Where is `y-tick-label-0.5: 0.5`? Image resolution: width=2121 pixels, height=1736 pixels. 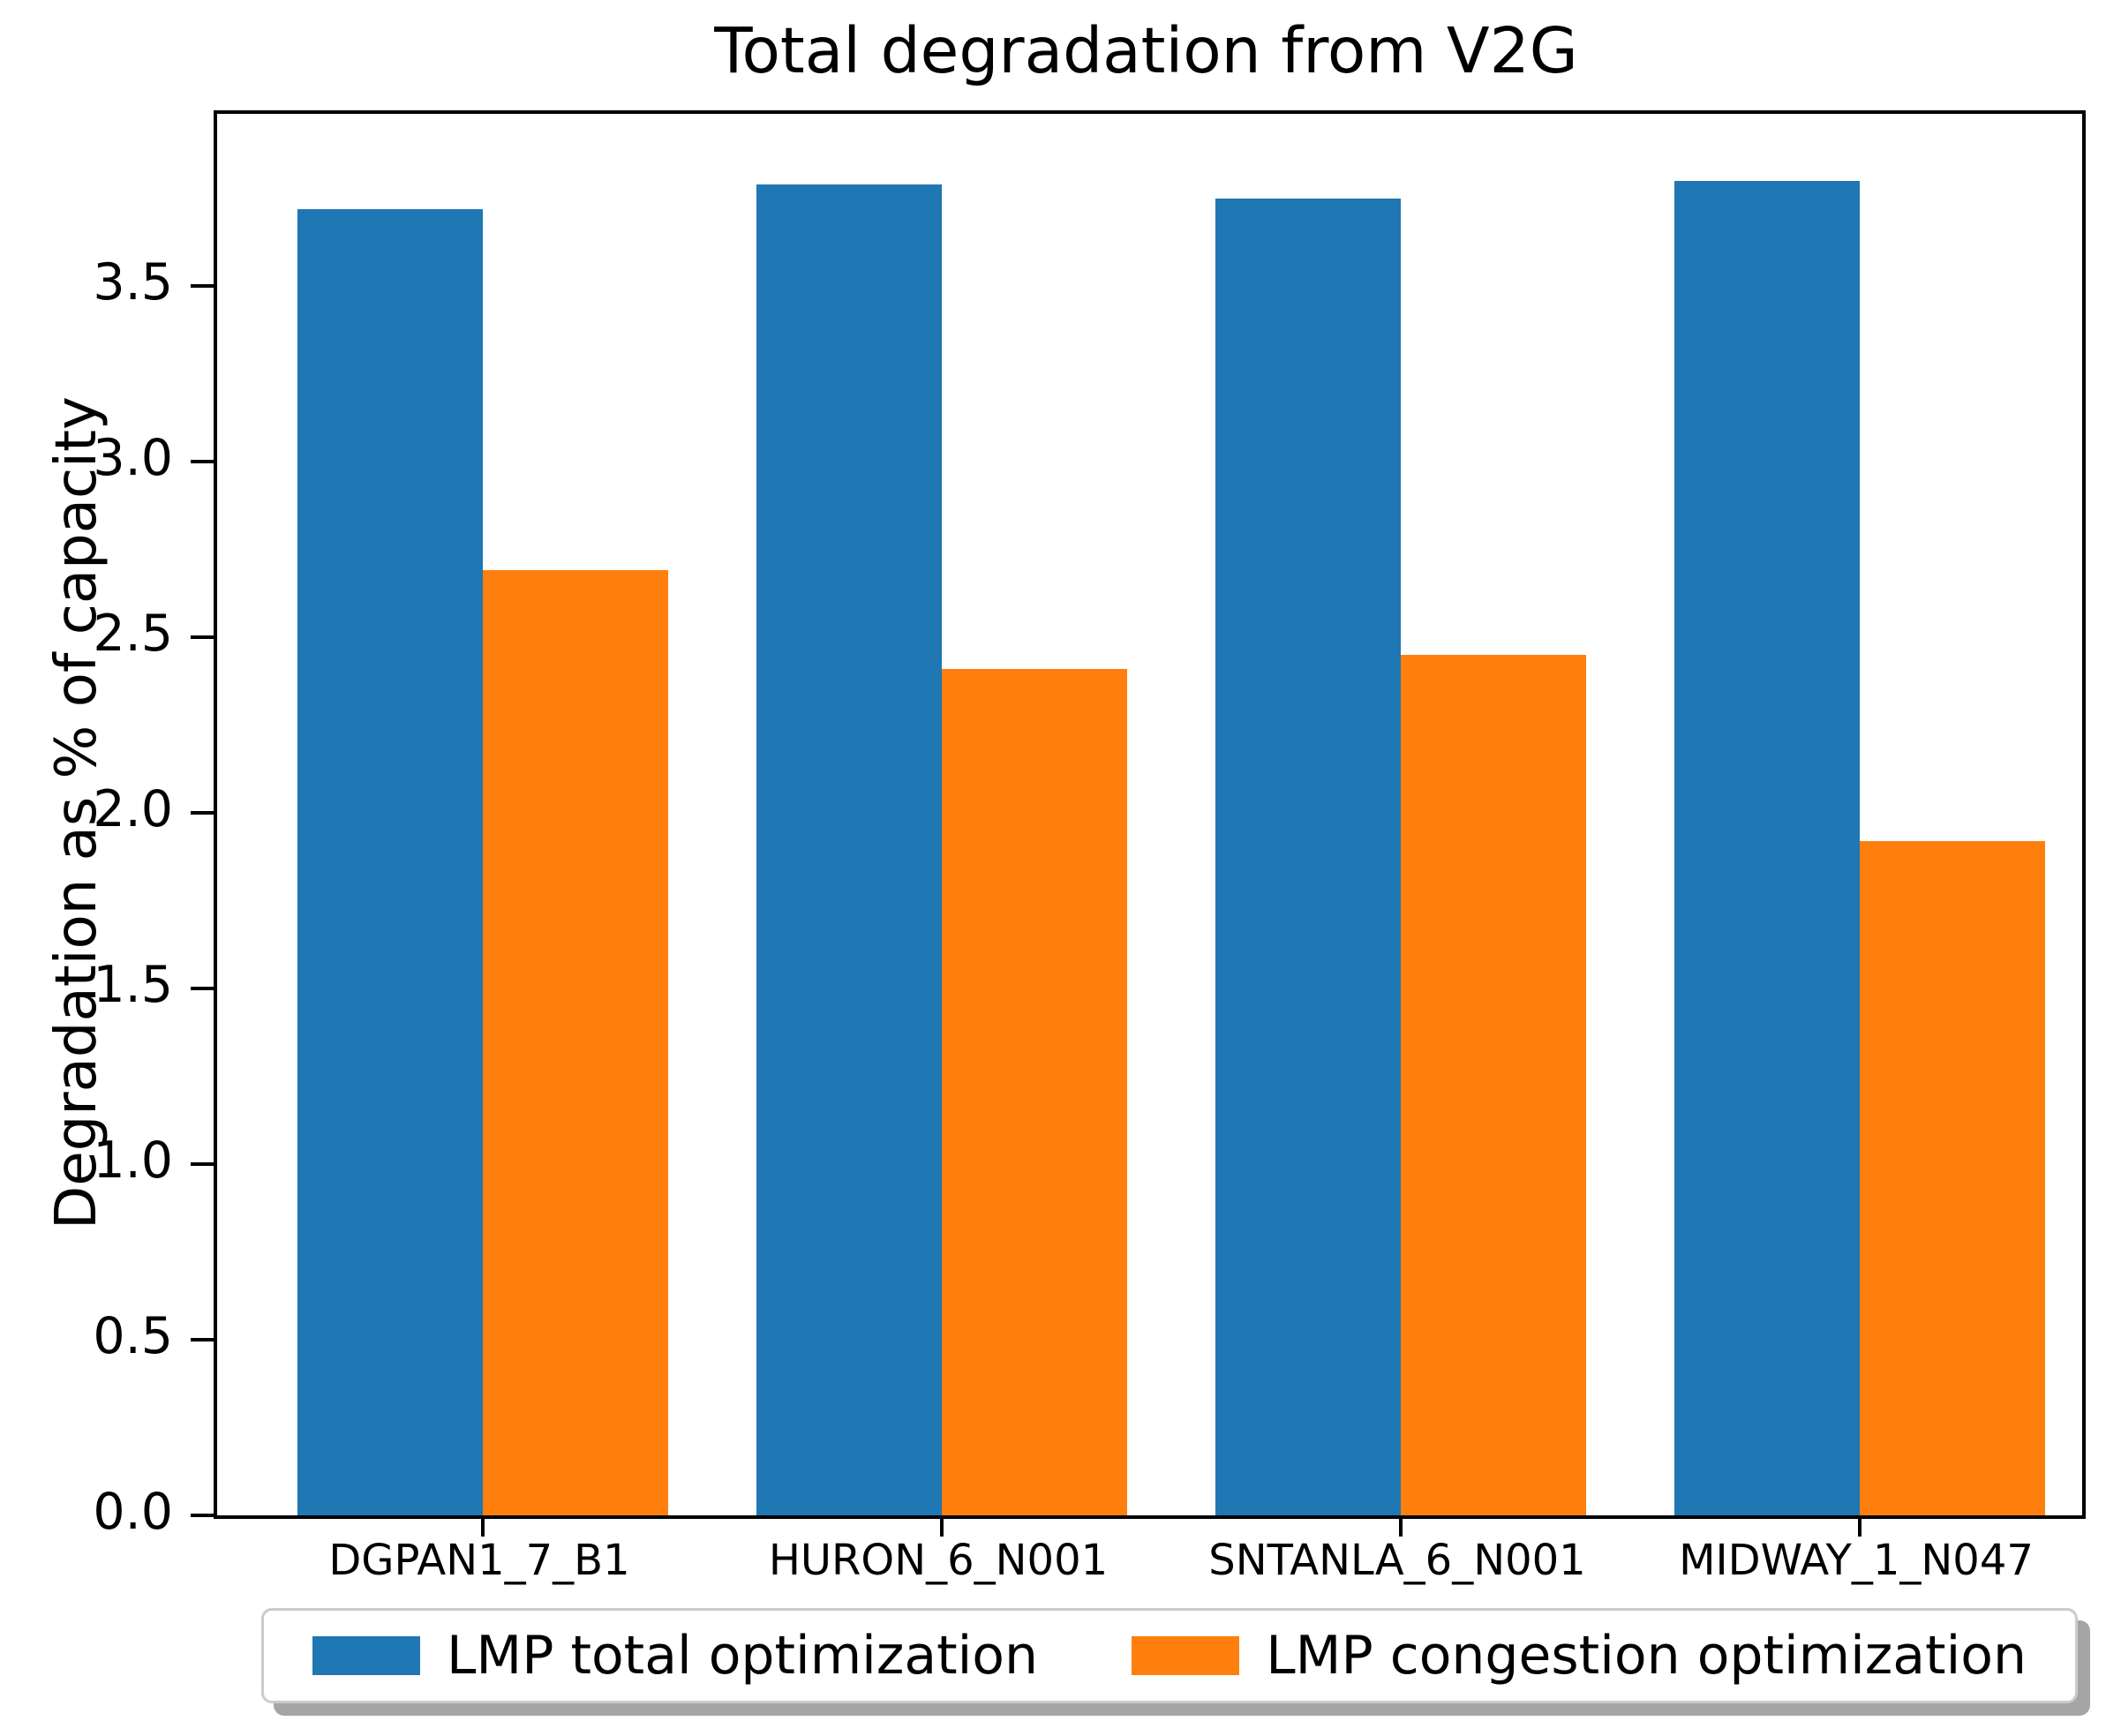 y-tick-label-0.5: 0.5 is located at coordinates (133, 1336).